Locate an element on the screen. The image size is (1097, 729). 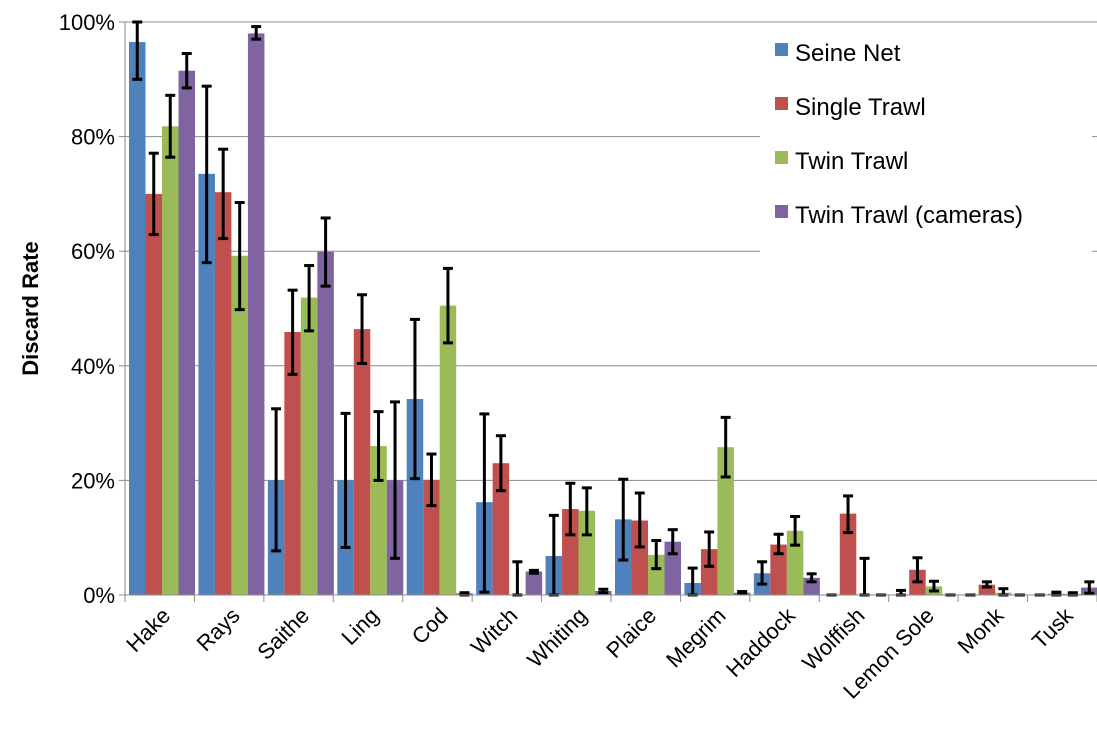
y-tick-label: 60% is located at coordinates (93, 251).